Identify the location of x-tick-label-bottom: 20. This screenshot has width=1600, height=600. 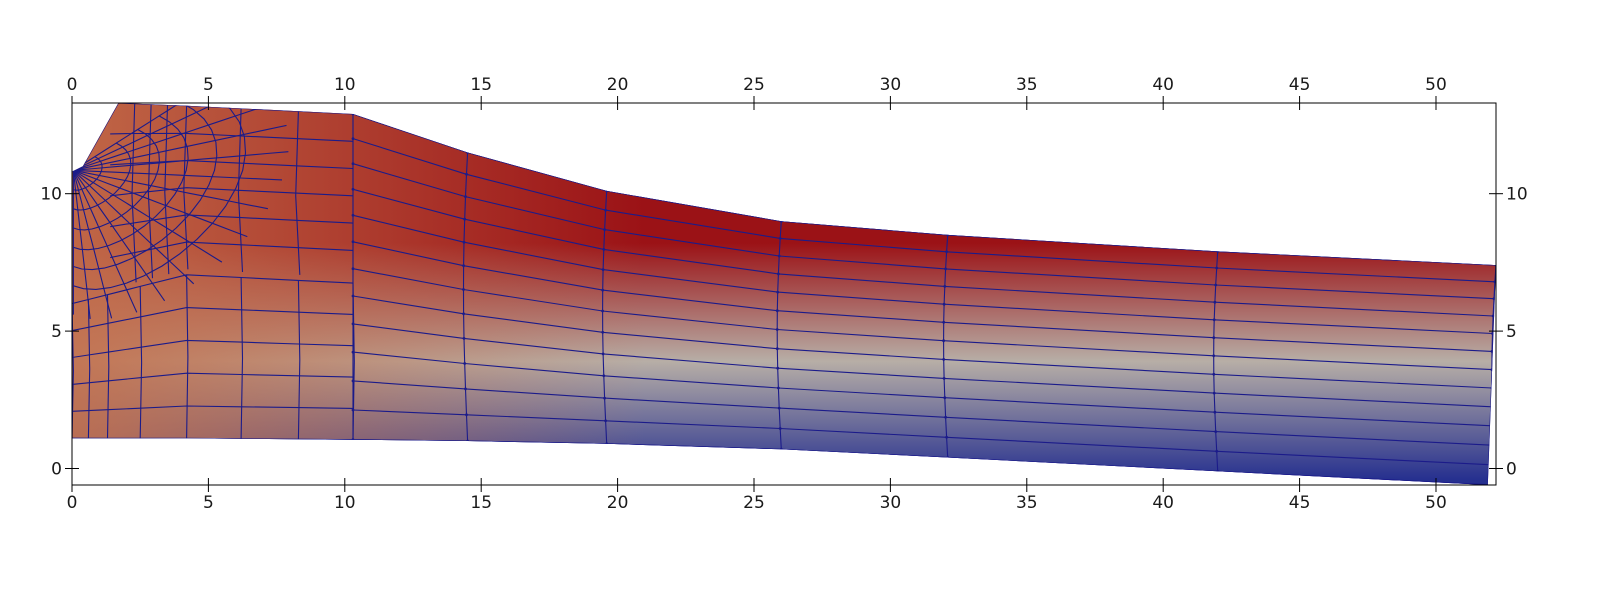
(618, 503).